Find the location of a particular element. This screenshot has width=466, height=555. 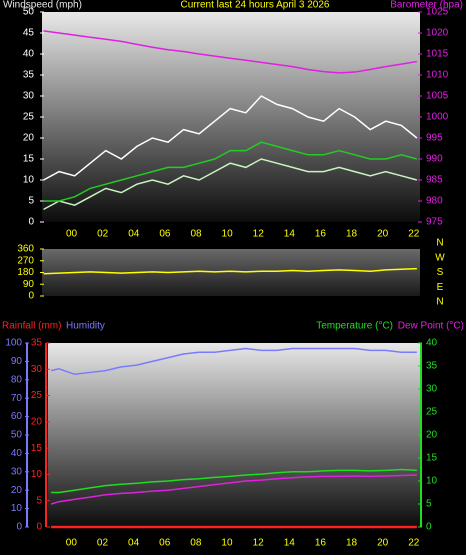

y2-tick-label: 5 is located at coordinates (429, 504).